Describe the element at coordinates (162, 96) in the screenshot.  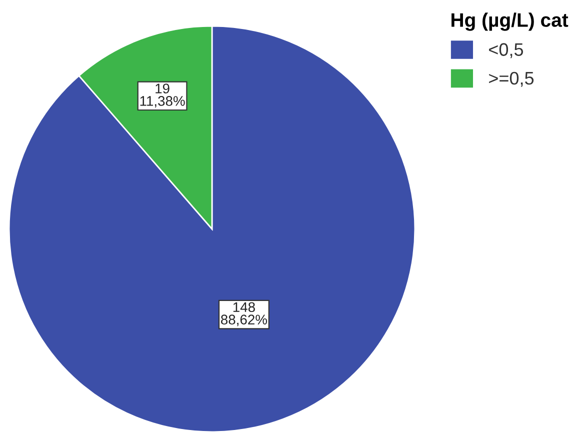
I see `data-label: 19 11,38%` at that location.